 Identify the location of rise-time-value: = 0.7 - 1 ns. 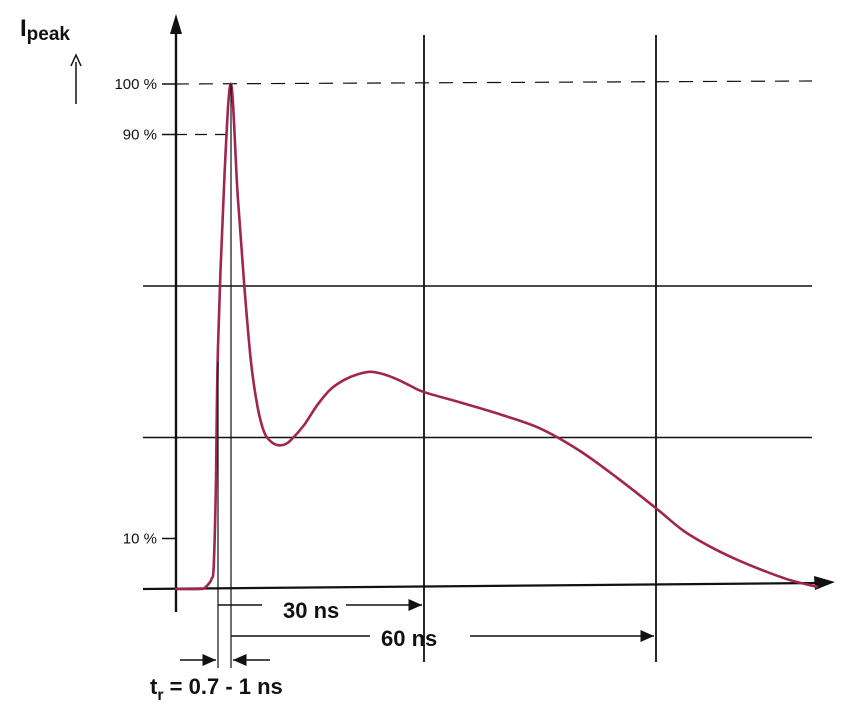
(223, 686).